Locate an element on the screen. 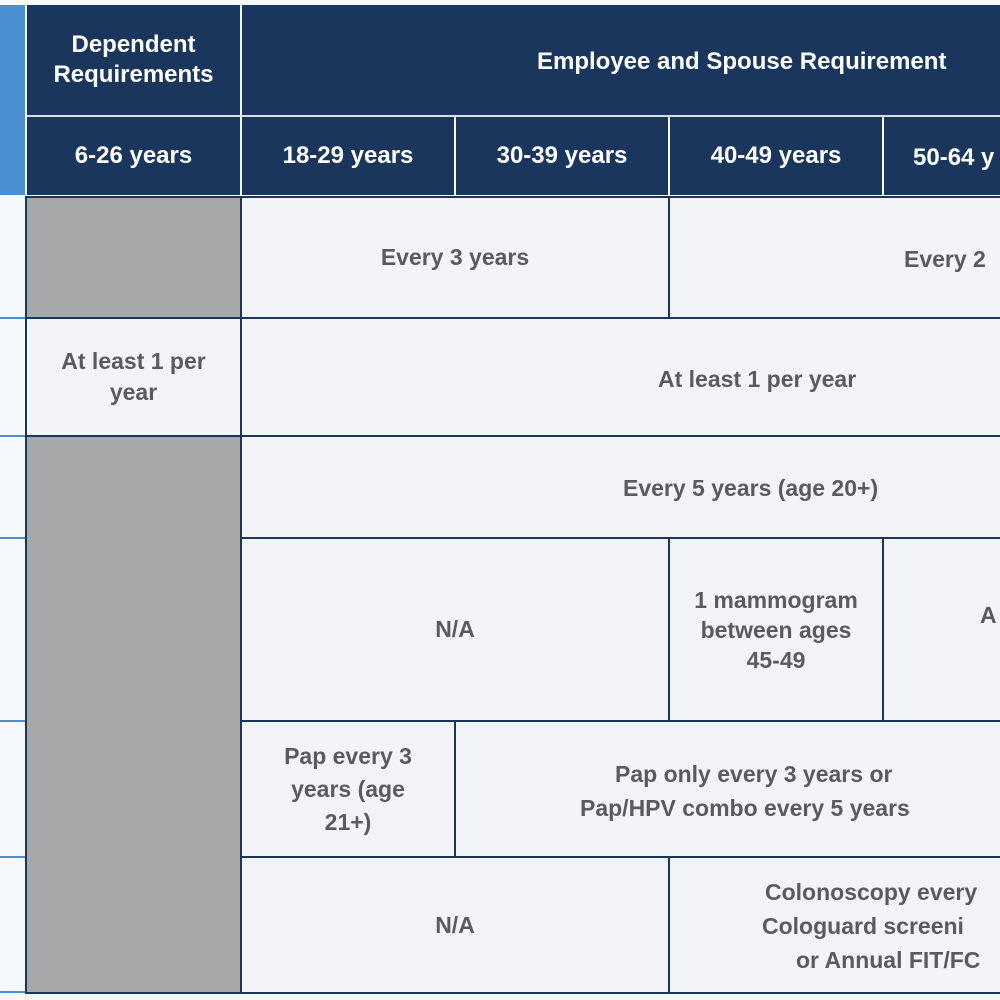  row3-employee is located at coordinates (620, 487).